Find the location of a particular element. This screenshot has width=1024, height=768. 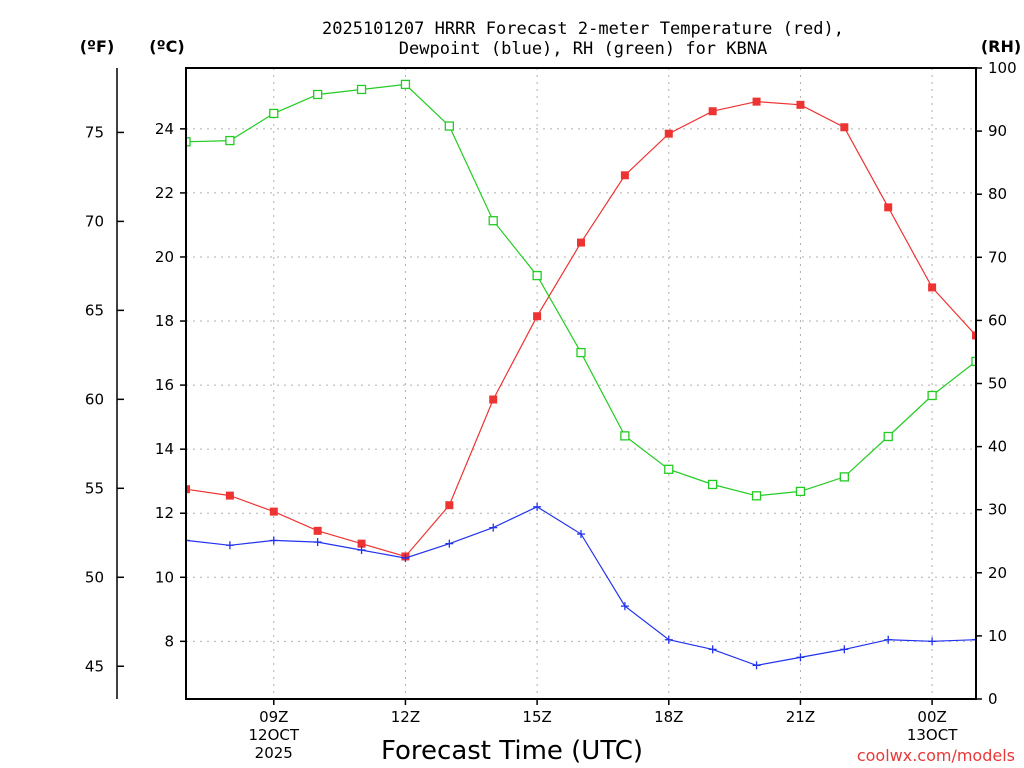

x-tick-year: 2025 is located at coordinates (274, 753).